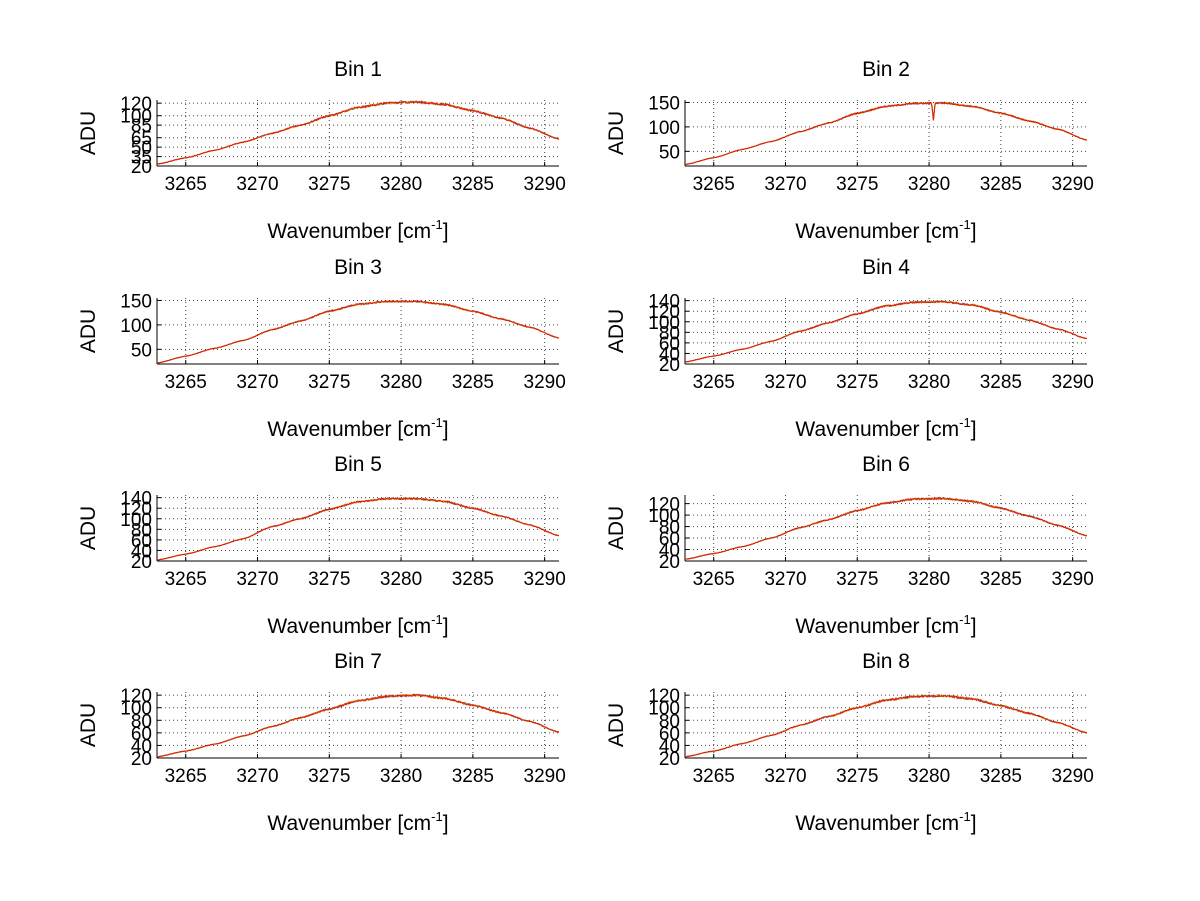 This screenshot has width=1200, height=901. I want to click on subplot-title: Bin 4, so click(886, 267).